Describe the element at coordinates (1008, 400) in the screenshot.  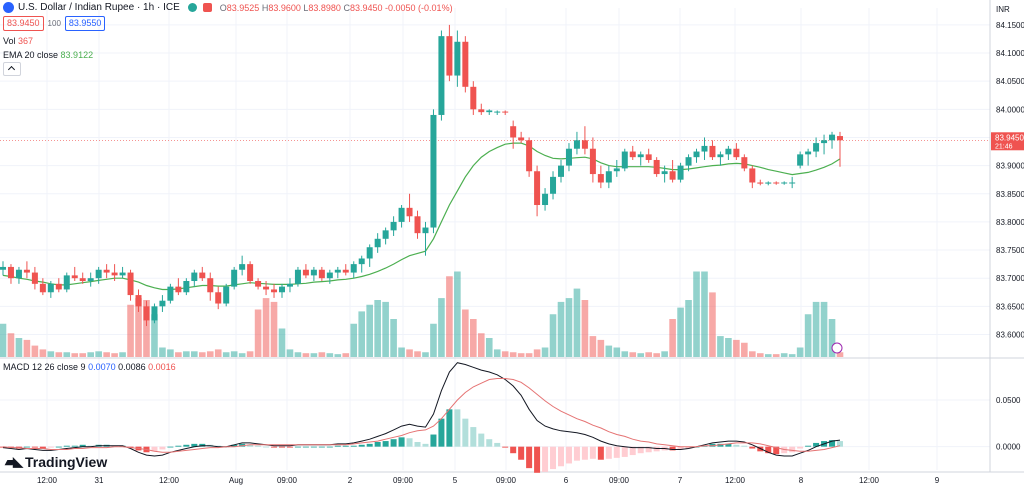
I see `macd-tick-label: 0.0500` at that location.